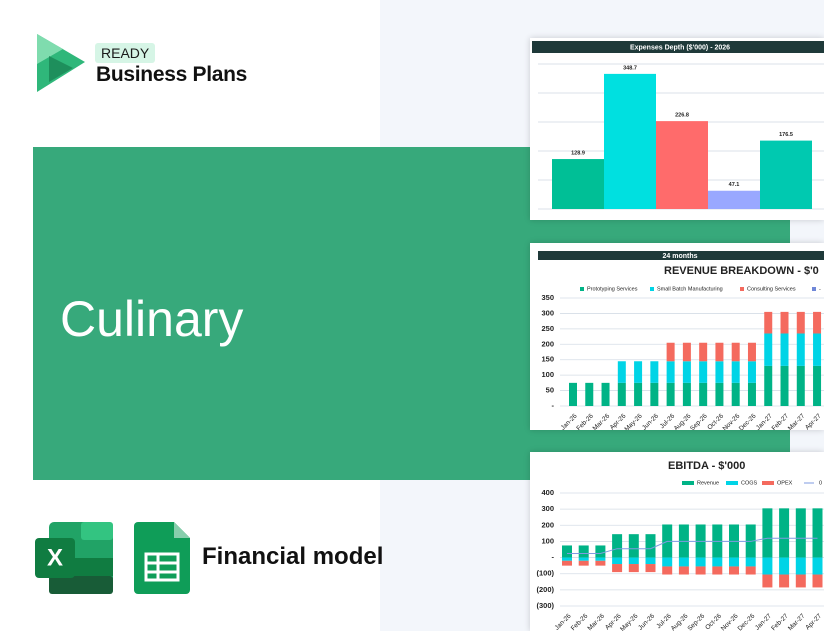 This screenshot has height=631, width=824. What do you see at coordinates (612, 289) in the screenshot?
I see `legend-label: Prototyping Services` at bounding box center [612, 289].